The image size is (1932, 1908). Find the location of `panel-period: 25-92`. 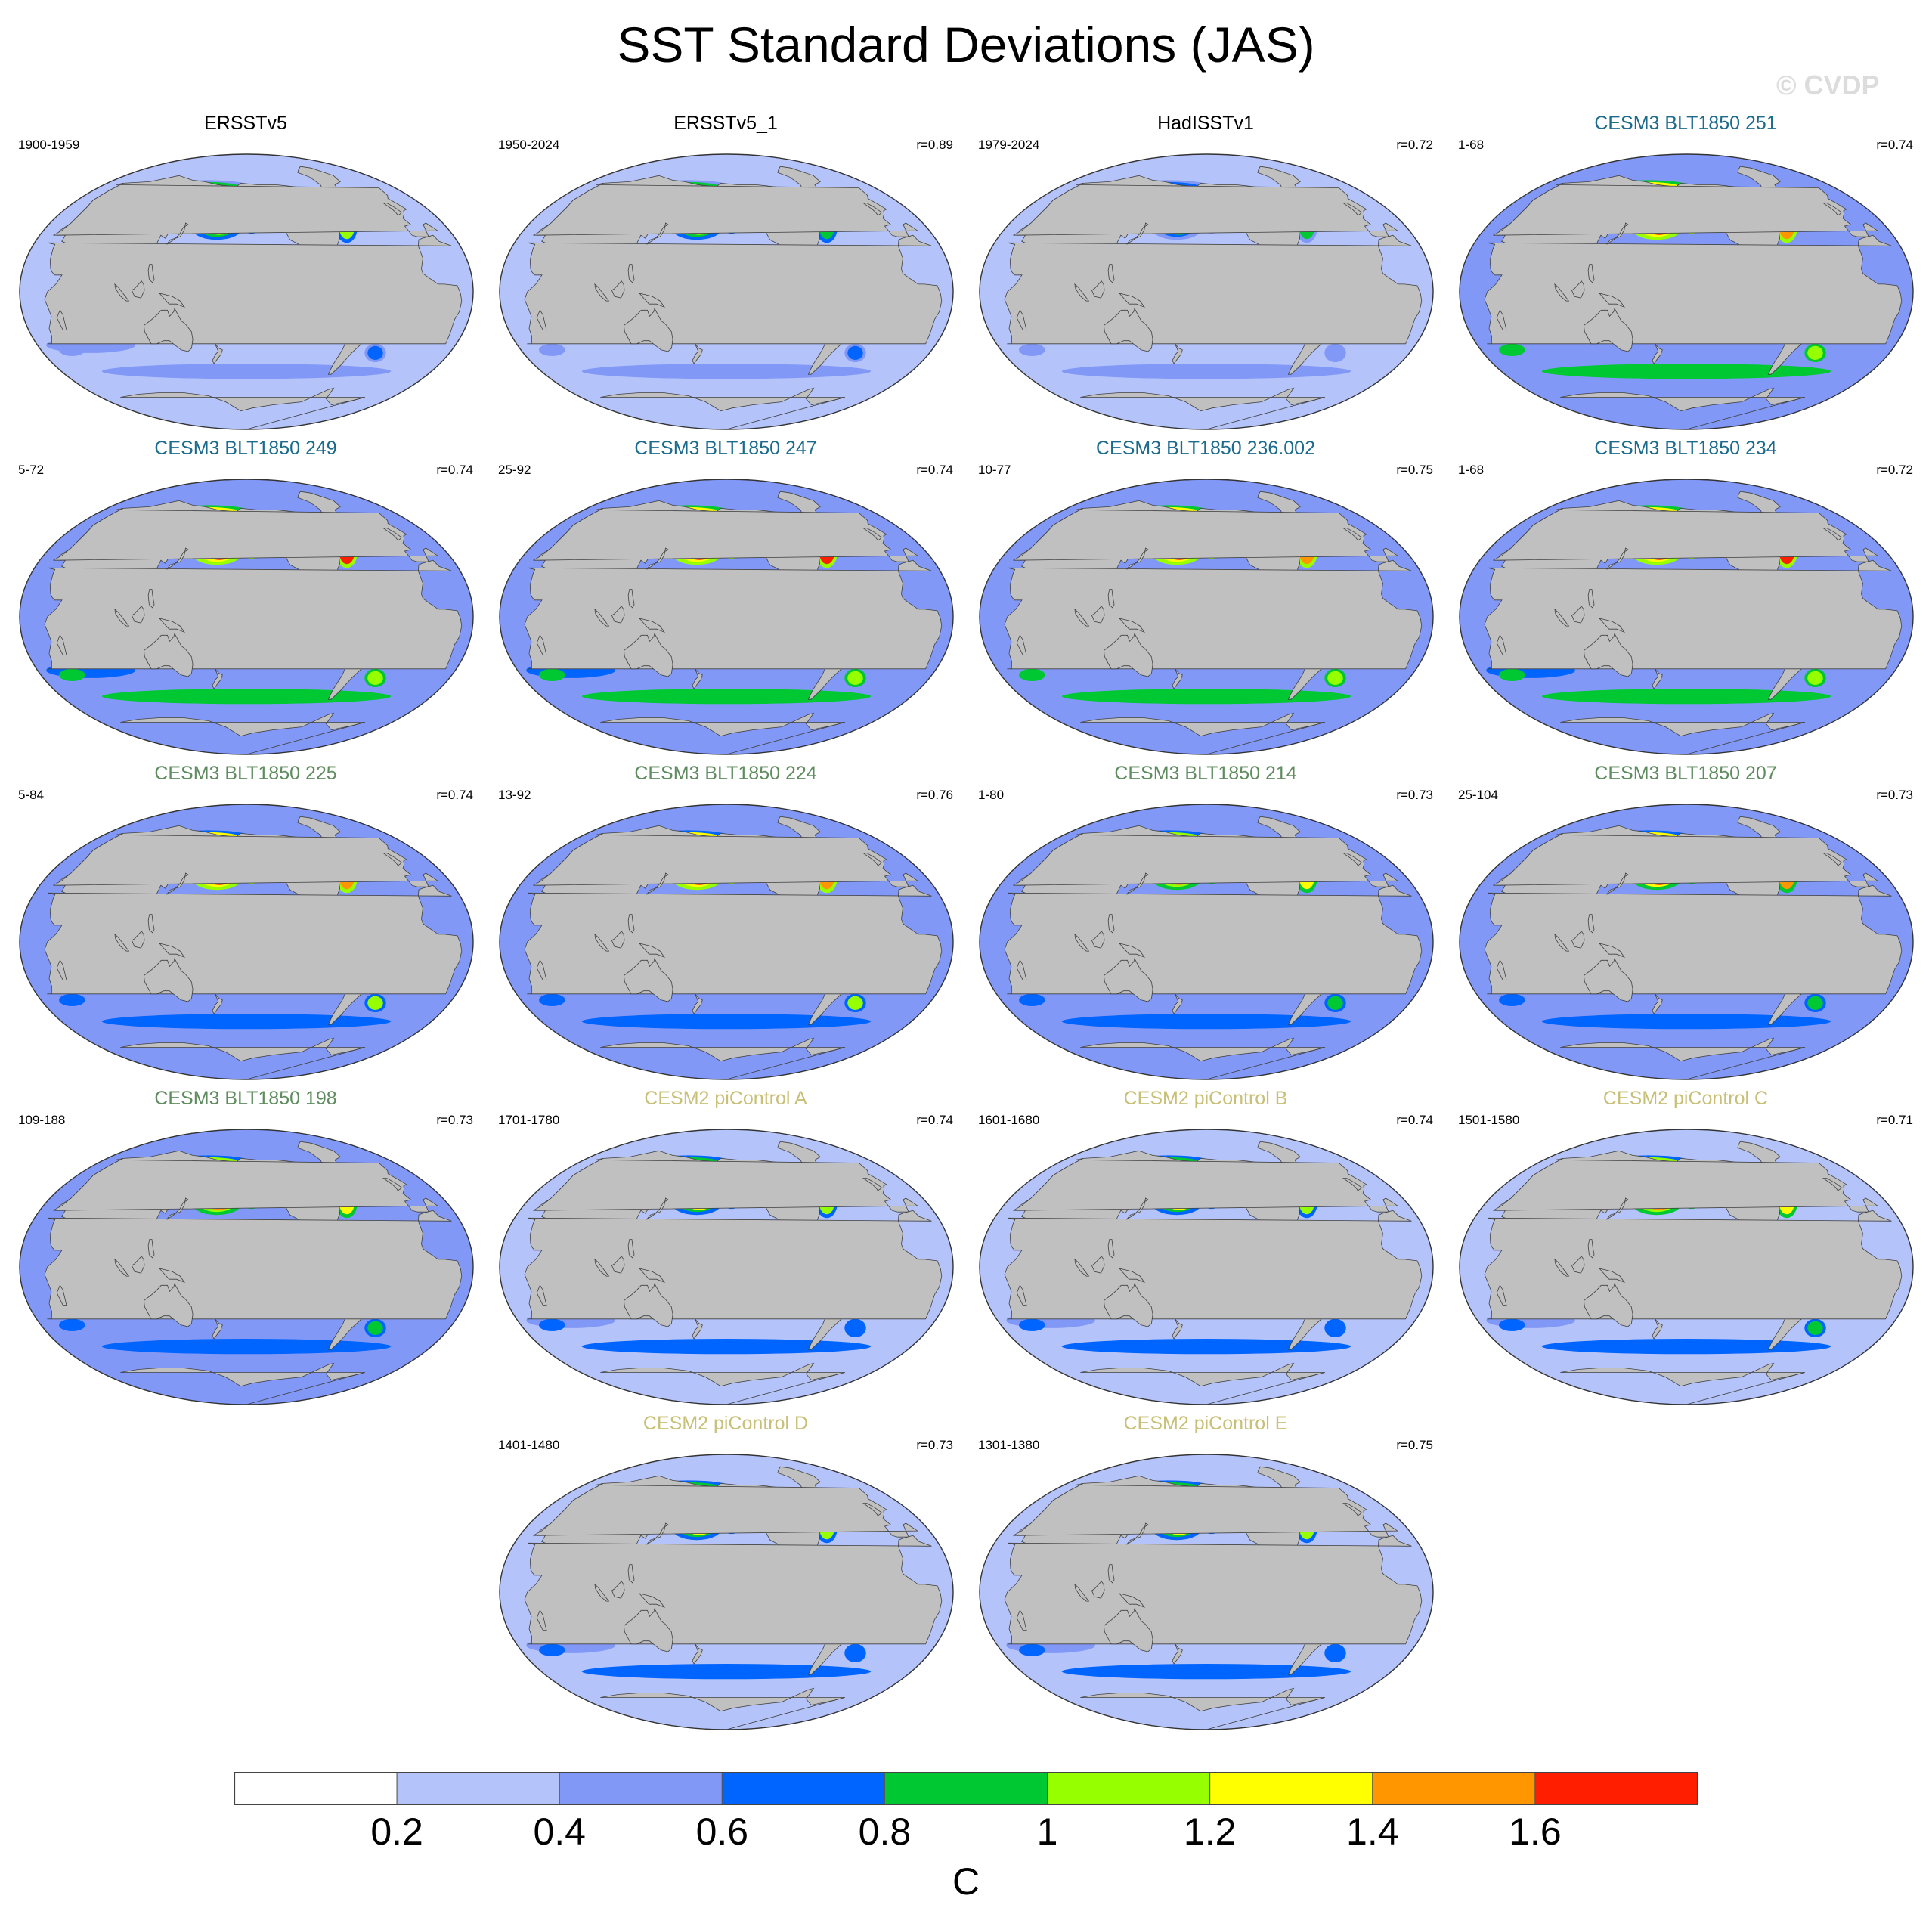

panel-period: 25-92 is located at coordinates (514, 470).